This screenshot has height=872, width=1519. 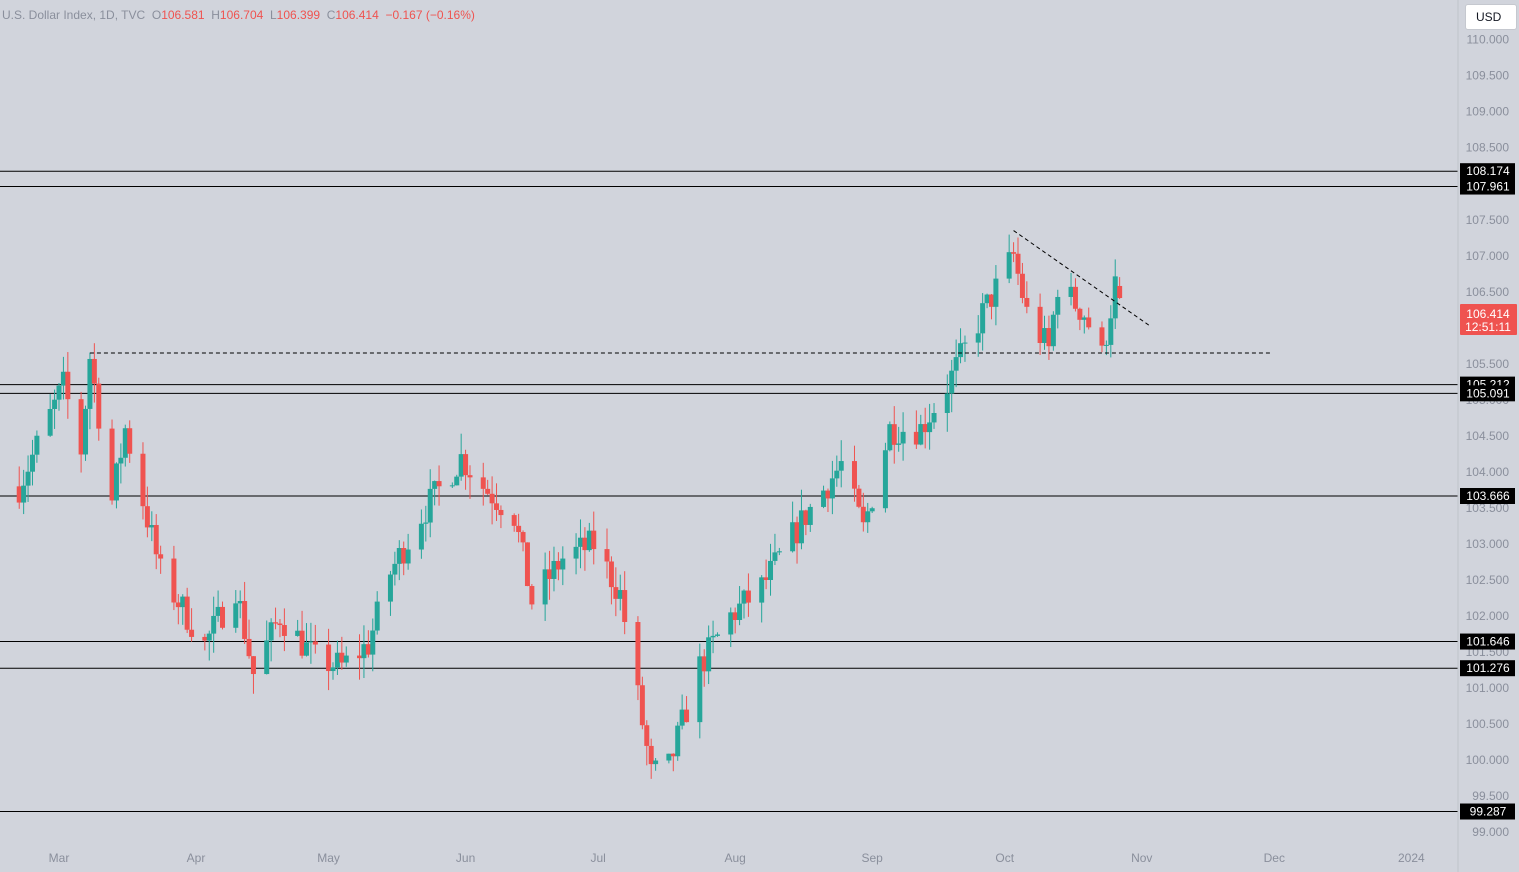 I want to click on high-label: H, so click(x=215, y=15).